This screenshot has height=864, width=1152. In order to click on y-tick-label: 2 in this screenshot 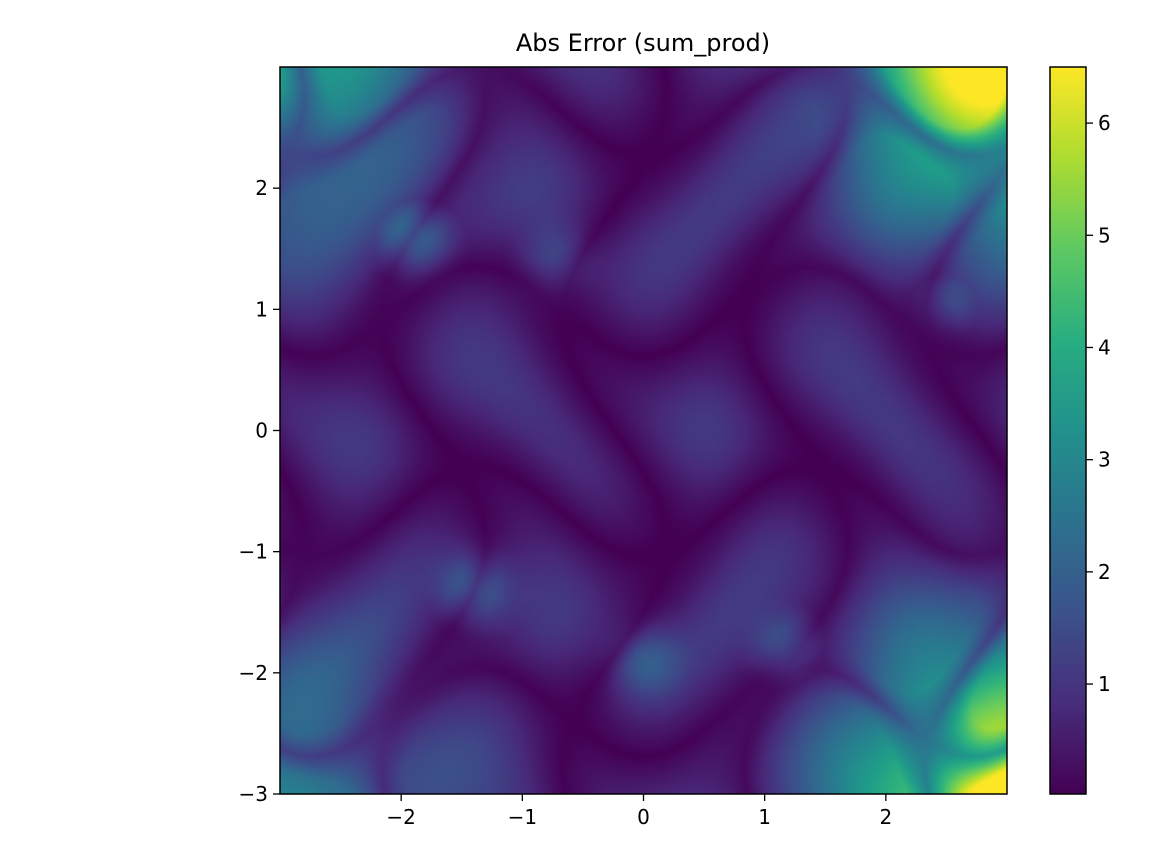, I will do `click(261, 188)`.